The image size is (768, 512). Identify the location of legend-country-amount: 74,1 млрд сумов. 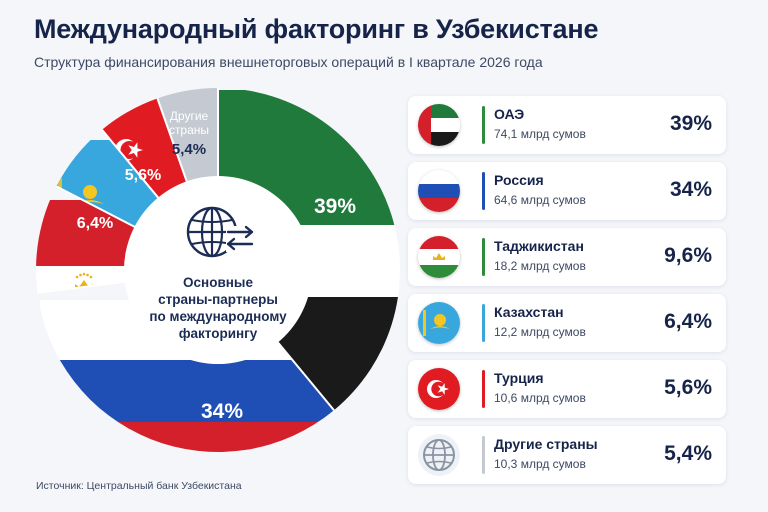
(540, 134).